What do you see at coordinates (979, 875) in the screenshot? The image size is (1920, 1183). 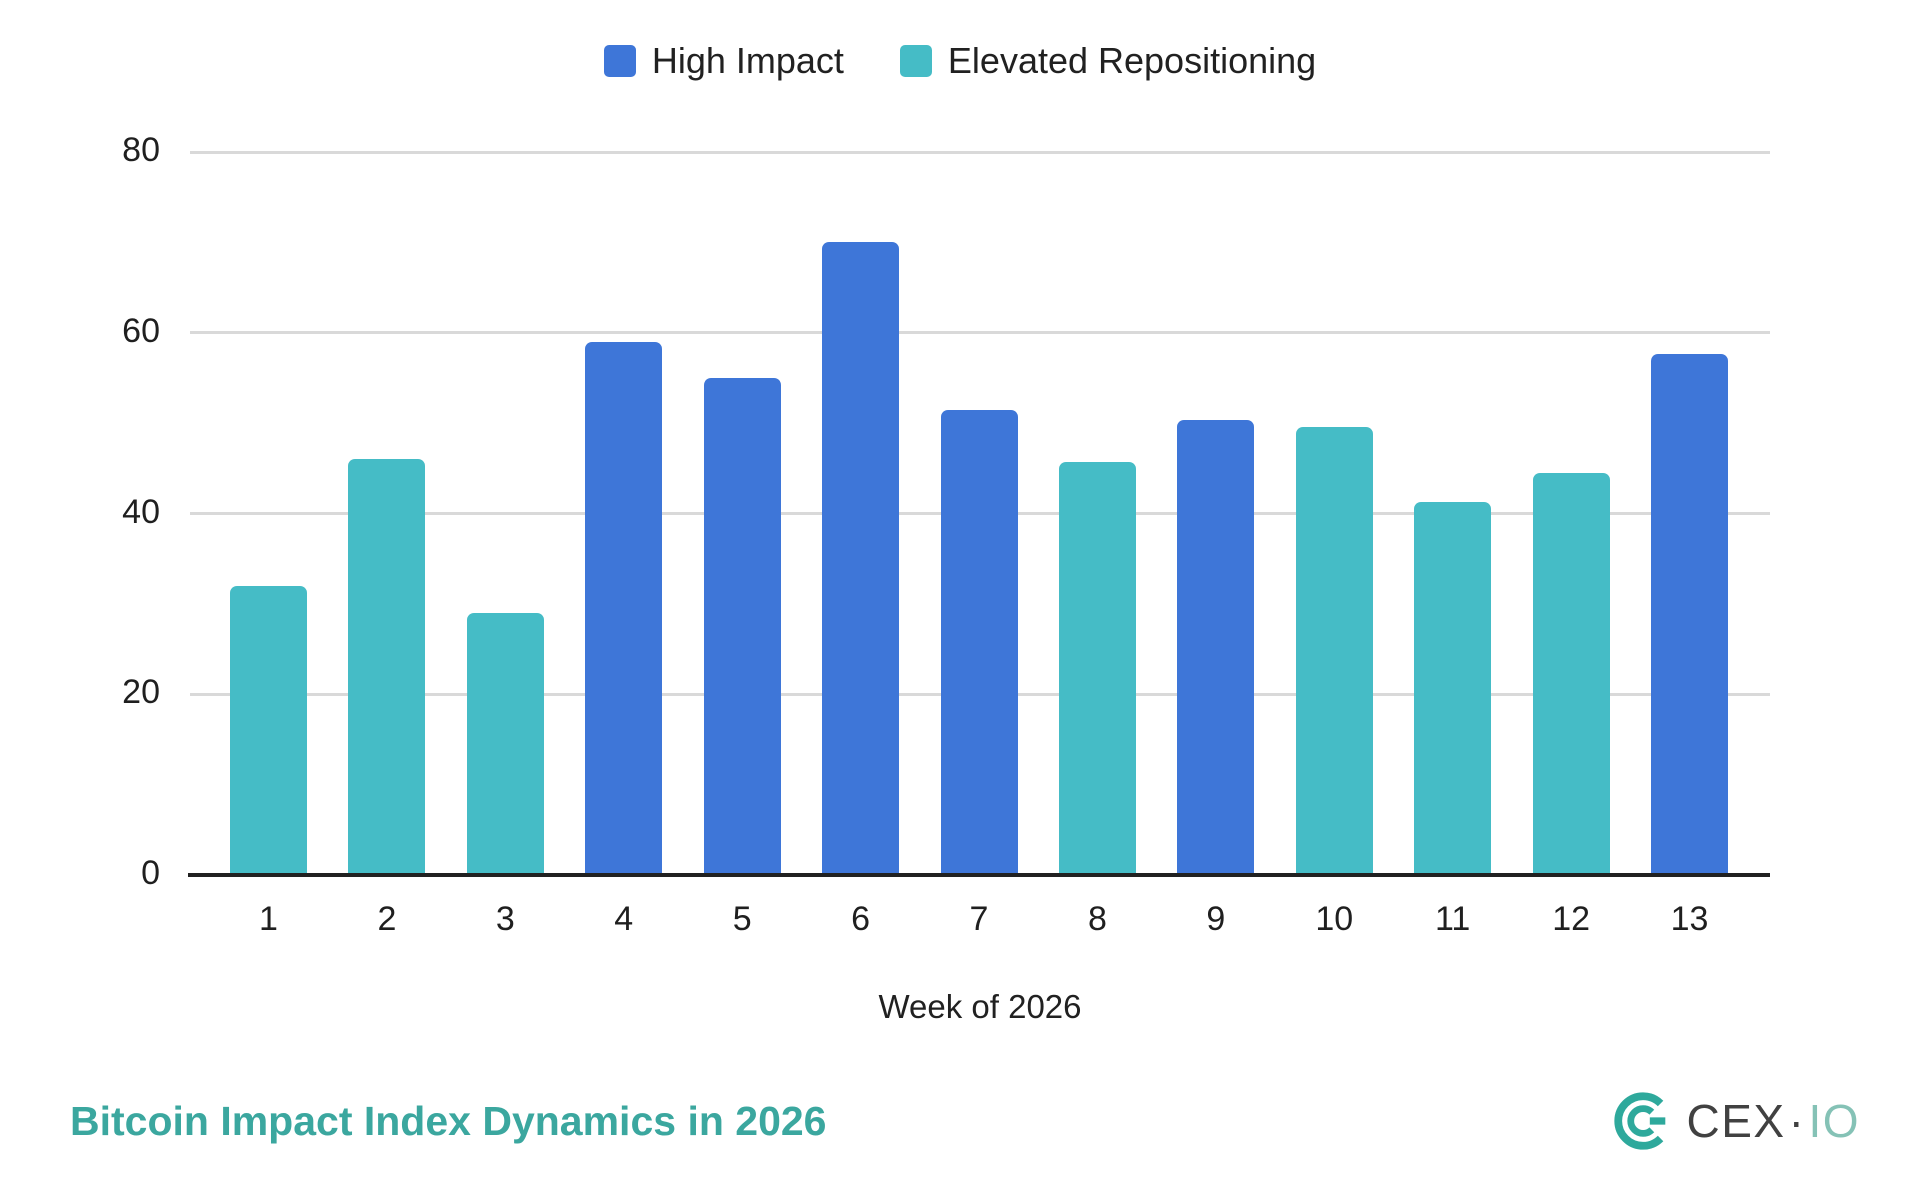 I see `x-axis-baseline` at bounding box center [979, 875].